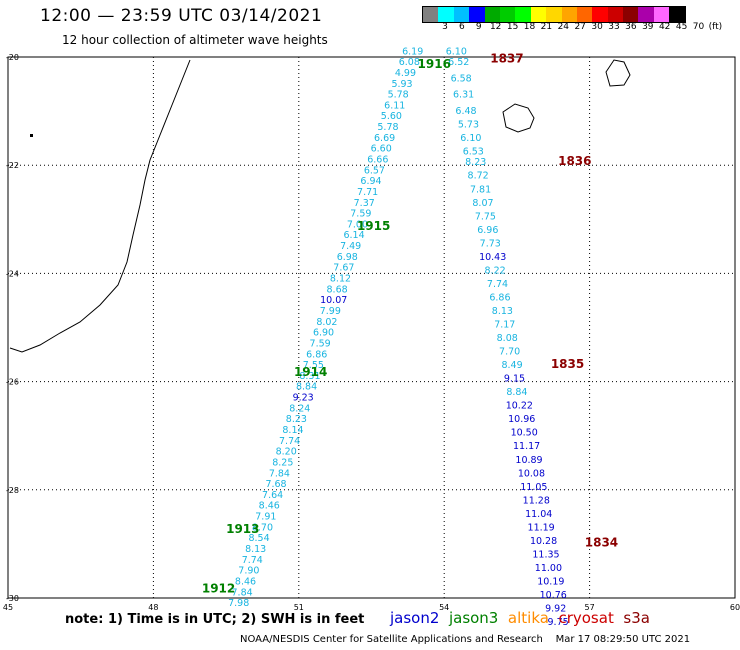  What do you see at coordinates (478, 618) in the screenshot?
I see `satellite-legend-jason3: jason3` at bounding box center [478, 618].